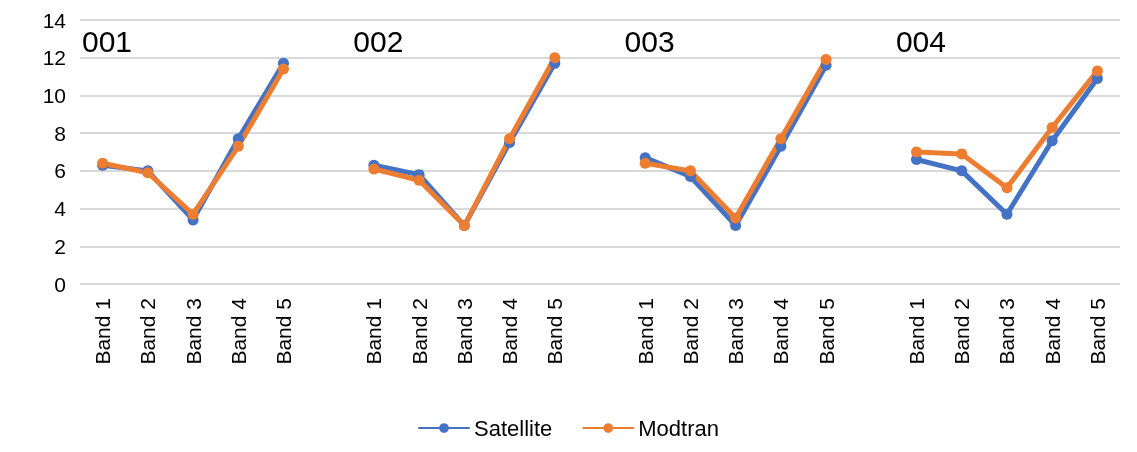 Image resolution: width=1137 pixels, height=452 pixels. I want to click on annotation: 003, so click(649, 41).